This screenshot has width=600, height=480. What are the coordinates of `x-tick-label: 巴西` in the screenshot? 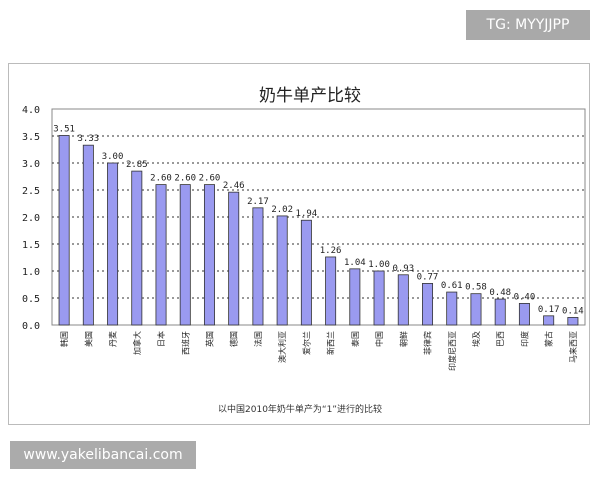 It's located at (500, 339).